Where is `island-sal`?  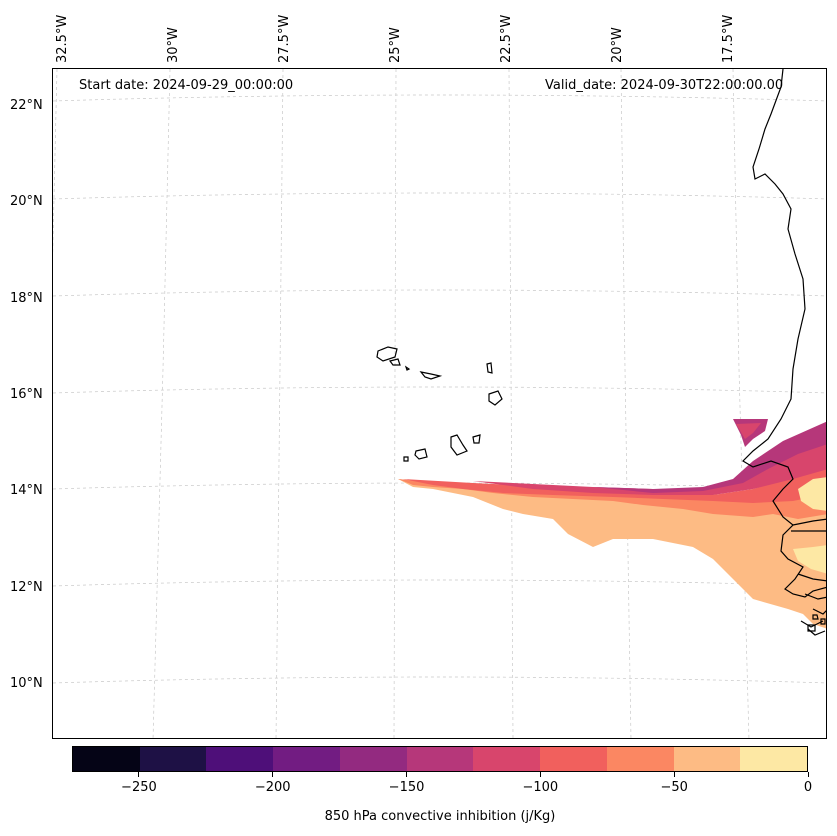
island-sal is located at coordinates (489, 368).